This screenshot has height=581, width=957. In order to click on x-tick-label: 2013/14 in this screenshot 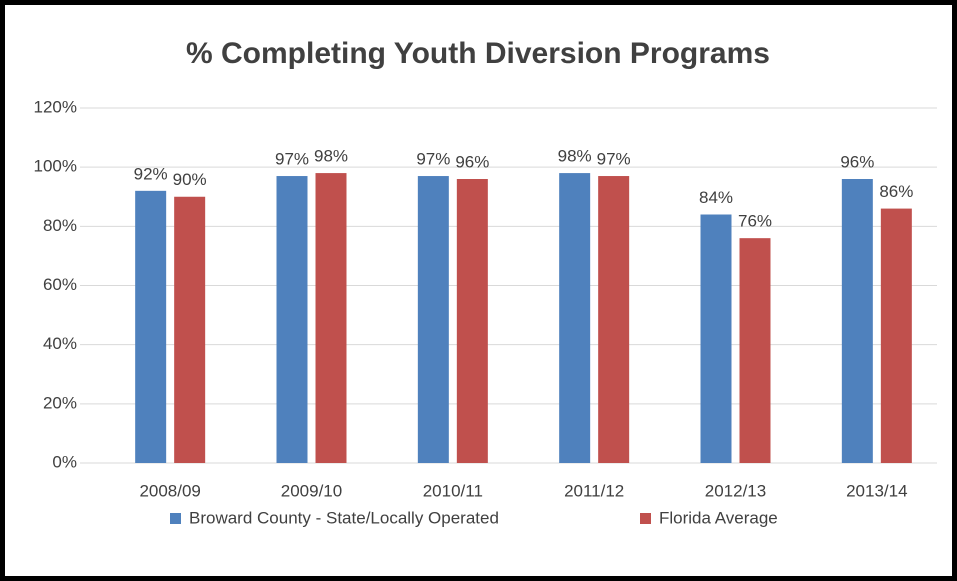, I will do `click(876, 490)`.